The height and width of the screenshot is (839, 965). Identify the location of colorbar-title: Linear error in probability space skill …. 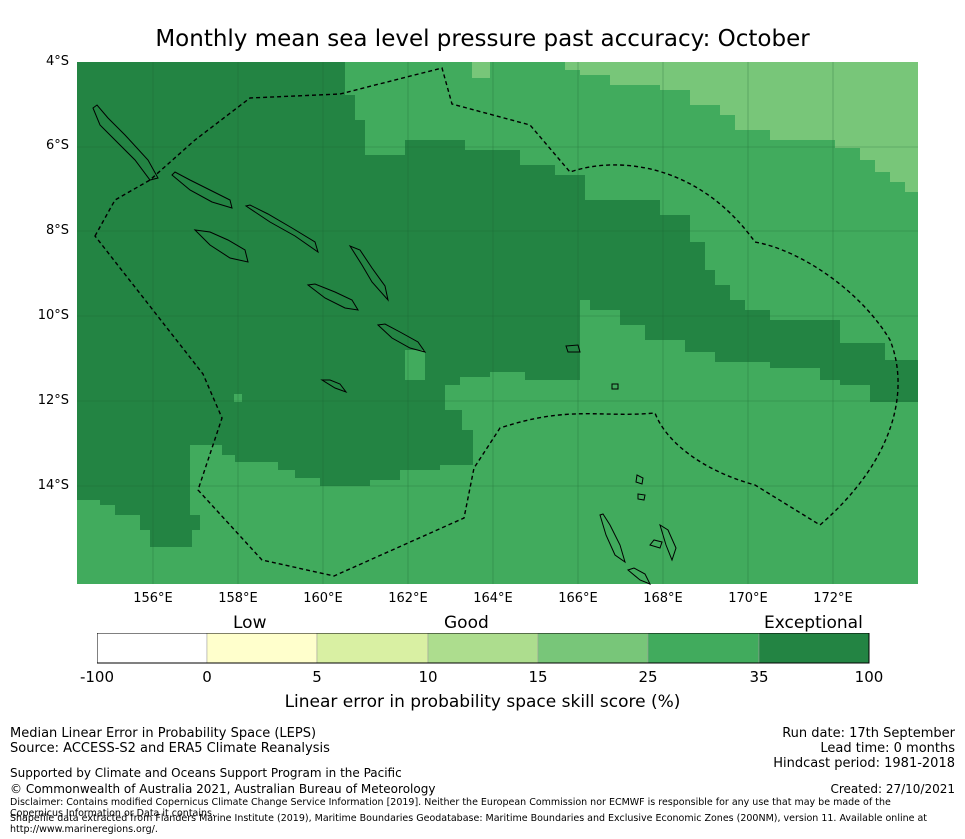
(482, 702).